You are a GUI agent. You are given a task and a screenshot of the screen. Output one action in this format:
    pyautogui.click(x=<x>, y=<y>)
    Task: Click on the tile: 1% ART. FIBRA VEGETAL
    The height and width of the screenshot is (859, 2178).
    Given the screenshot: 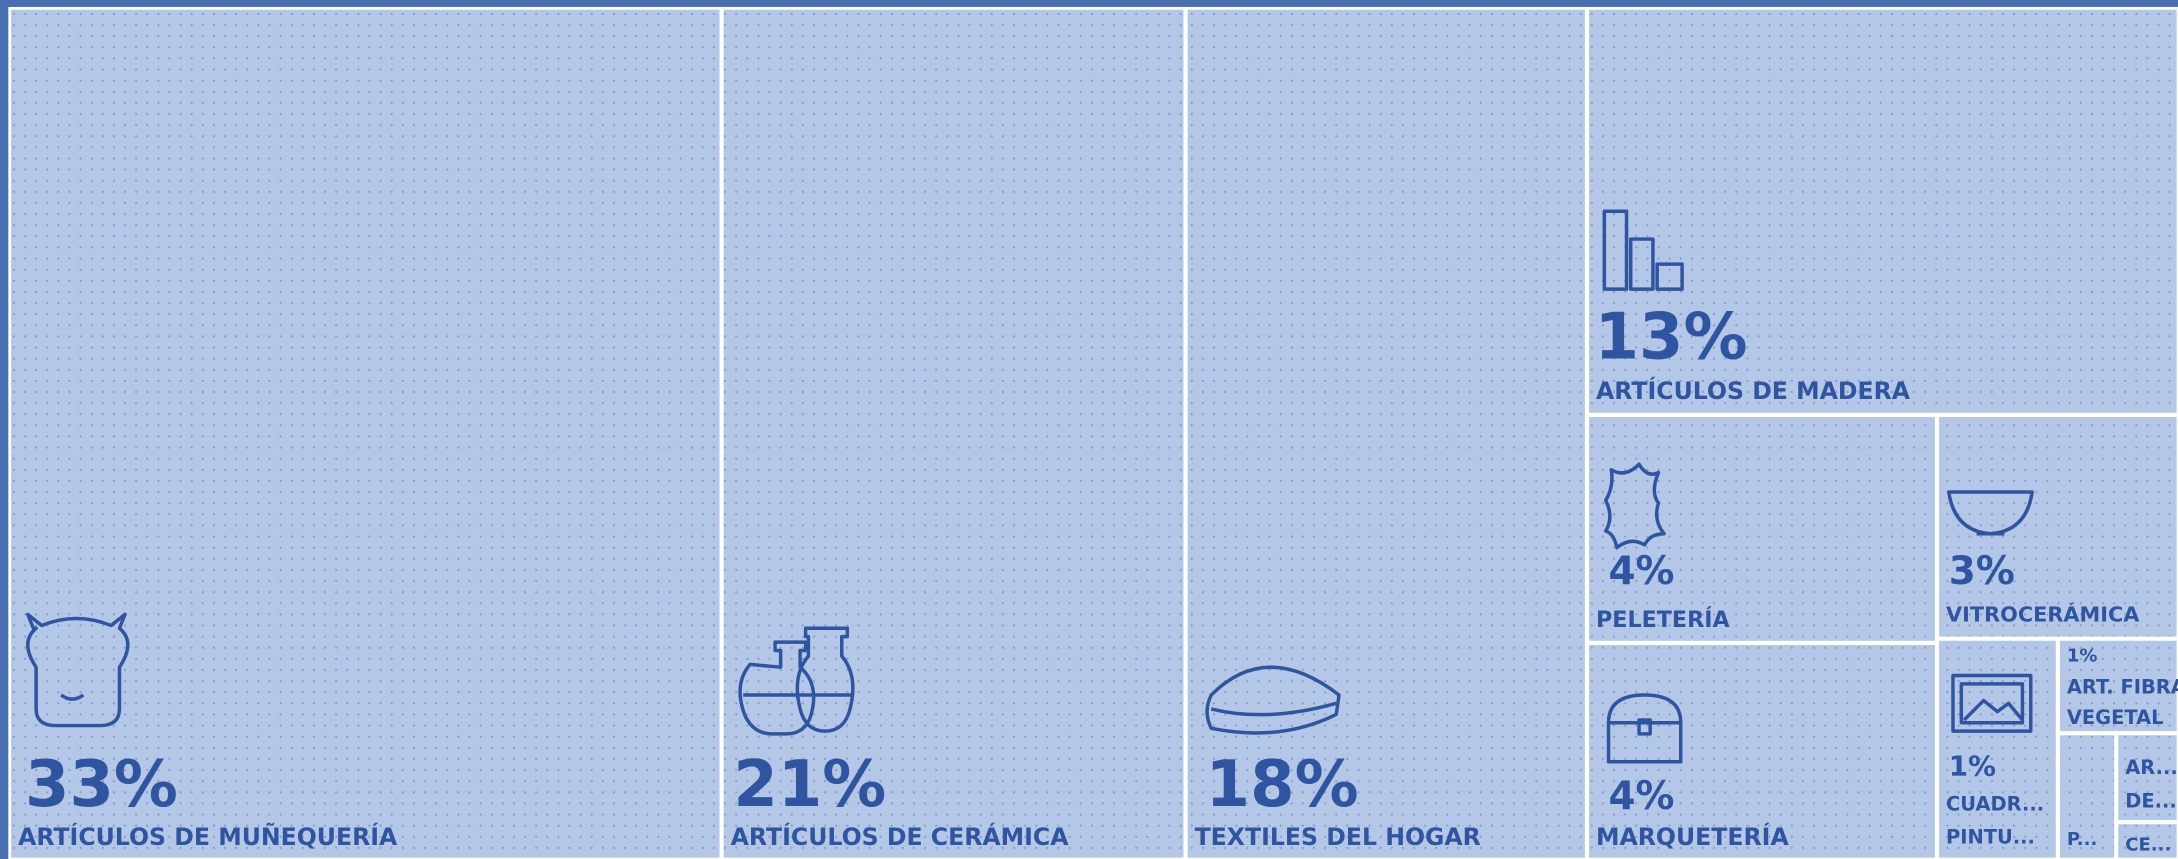 What is the action you would take?
    pyautogui.click(x=2117, y=685)
    